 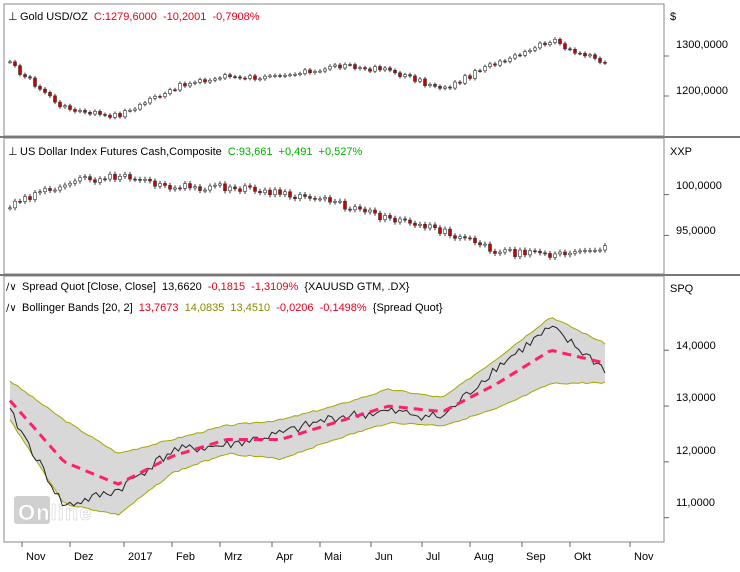 What do you see at coordinates (11, 287) in the screenshot?
I see `spread-line-icon: ∕∨` at bounding box center [11, 287].